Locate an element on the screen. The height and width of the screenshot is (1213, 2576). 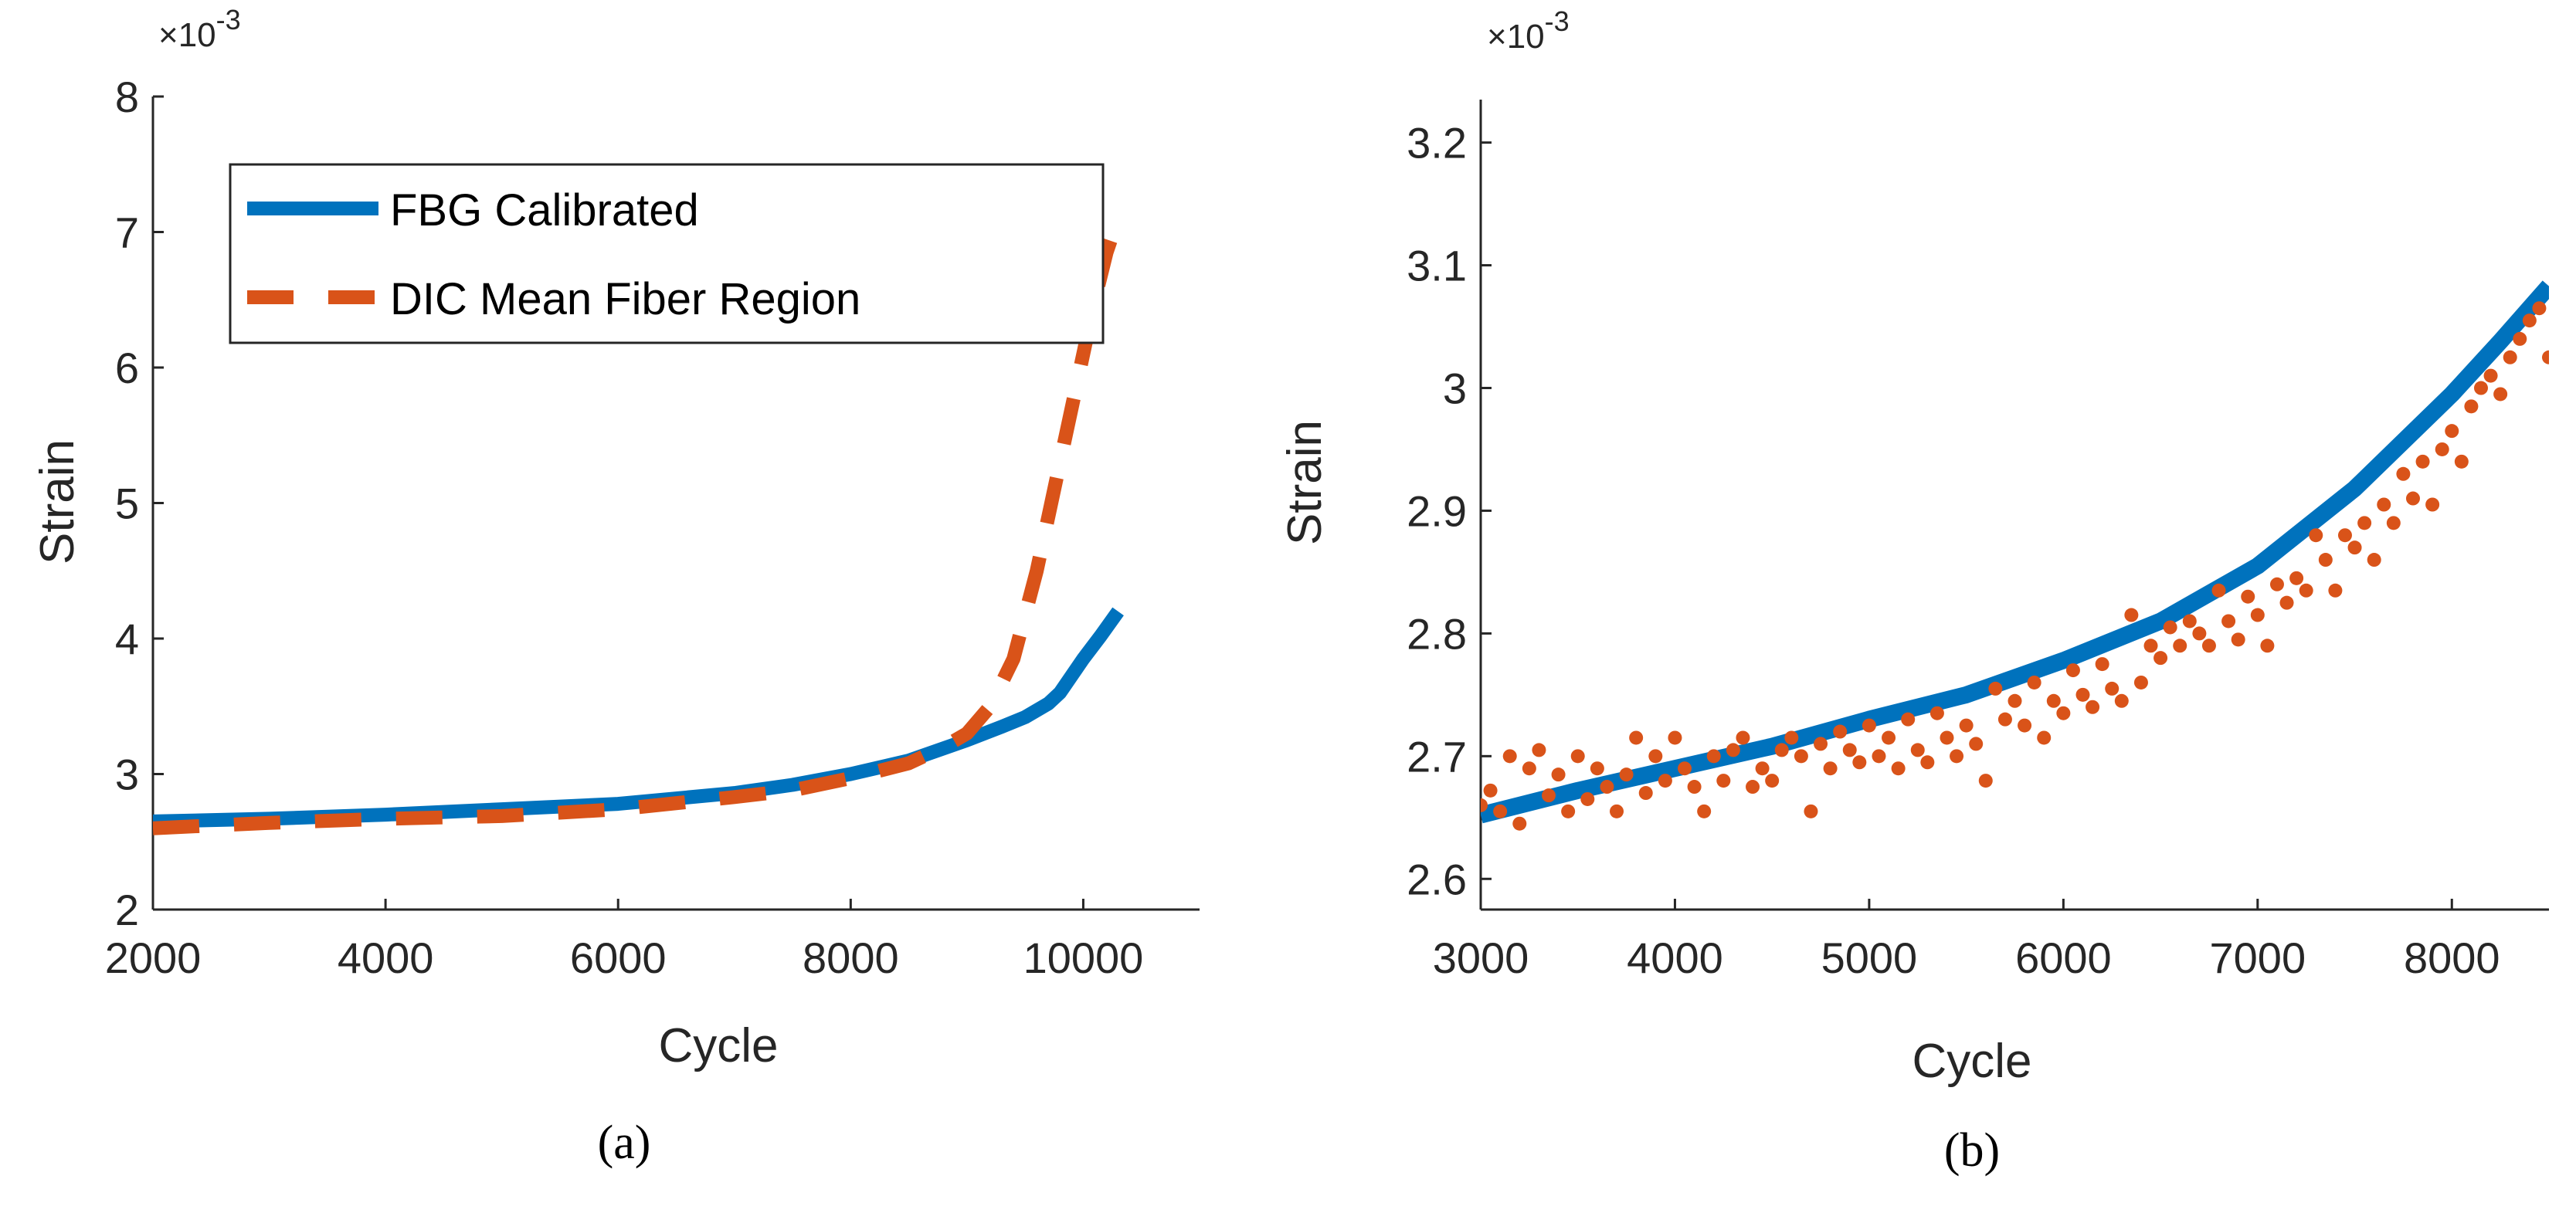
plot-b-caption: (b) is located at coordinates (1972, 1150).